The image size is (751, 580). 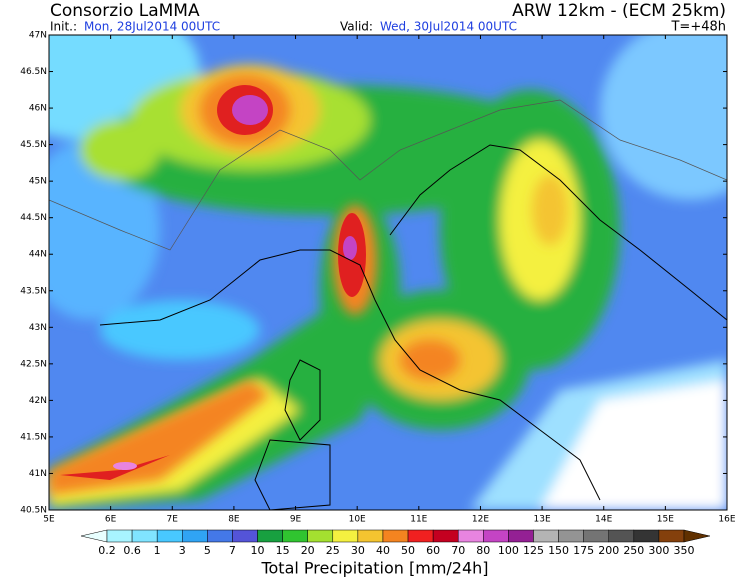 I want to click on lon-label: 15E, so click(x=665, y=520).